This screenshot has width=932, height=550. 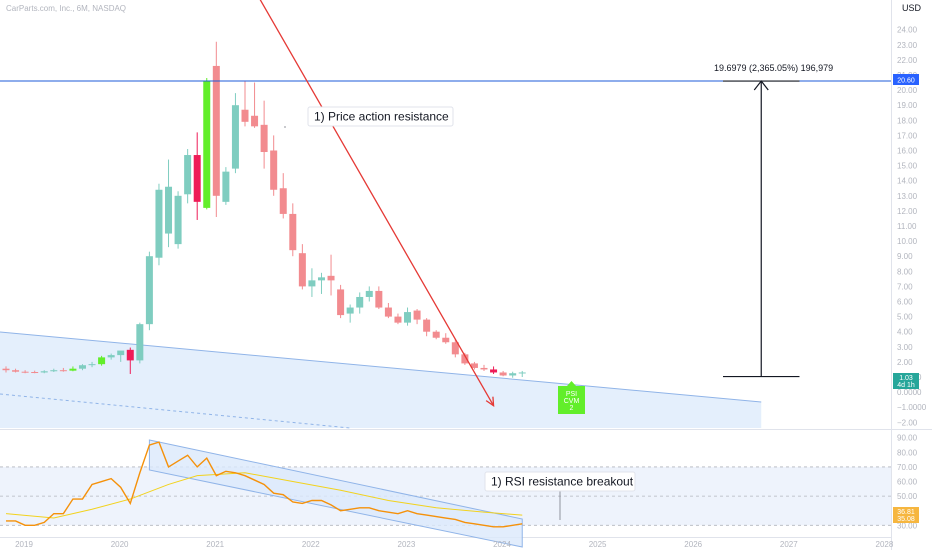 What do you see at coordinates (175, 411) in the screenshot?
I see `channel-lower-dashed` at bounding box center [175, 411].